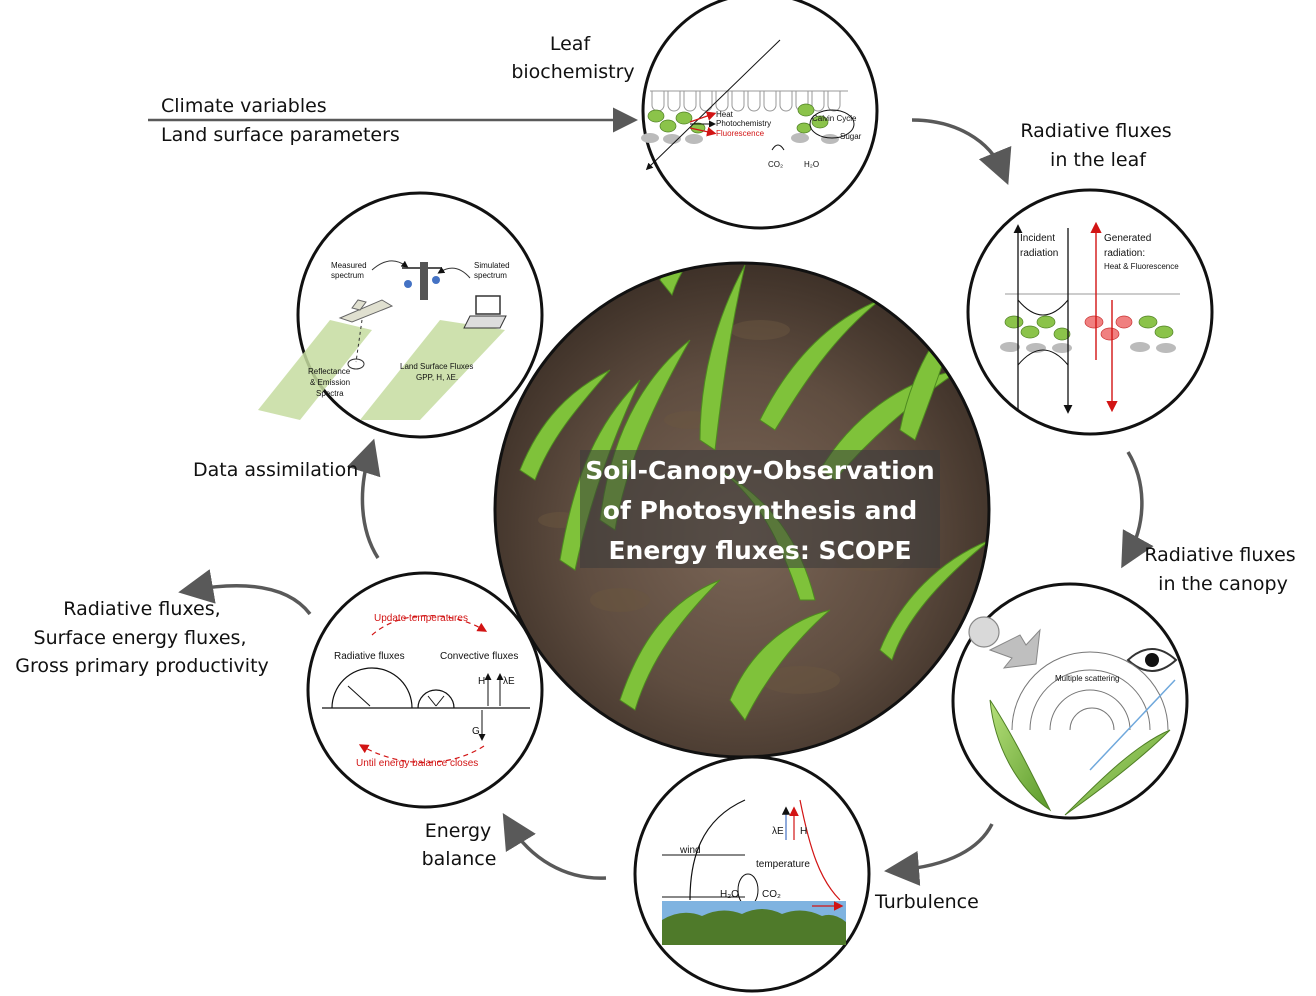 The height and width of the screenshot is (996, 1316). What do you see at coordinates (347, 275) in the screenshot?
I see `measured-label-2: spectrum` at bounding box center [347, 275].